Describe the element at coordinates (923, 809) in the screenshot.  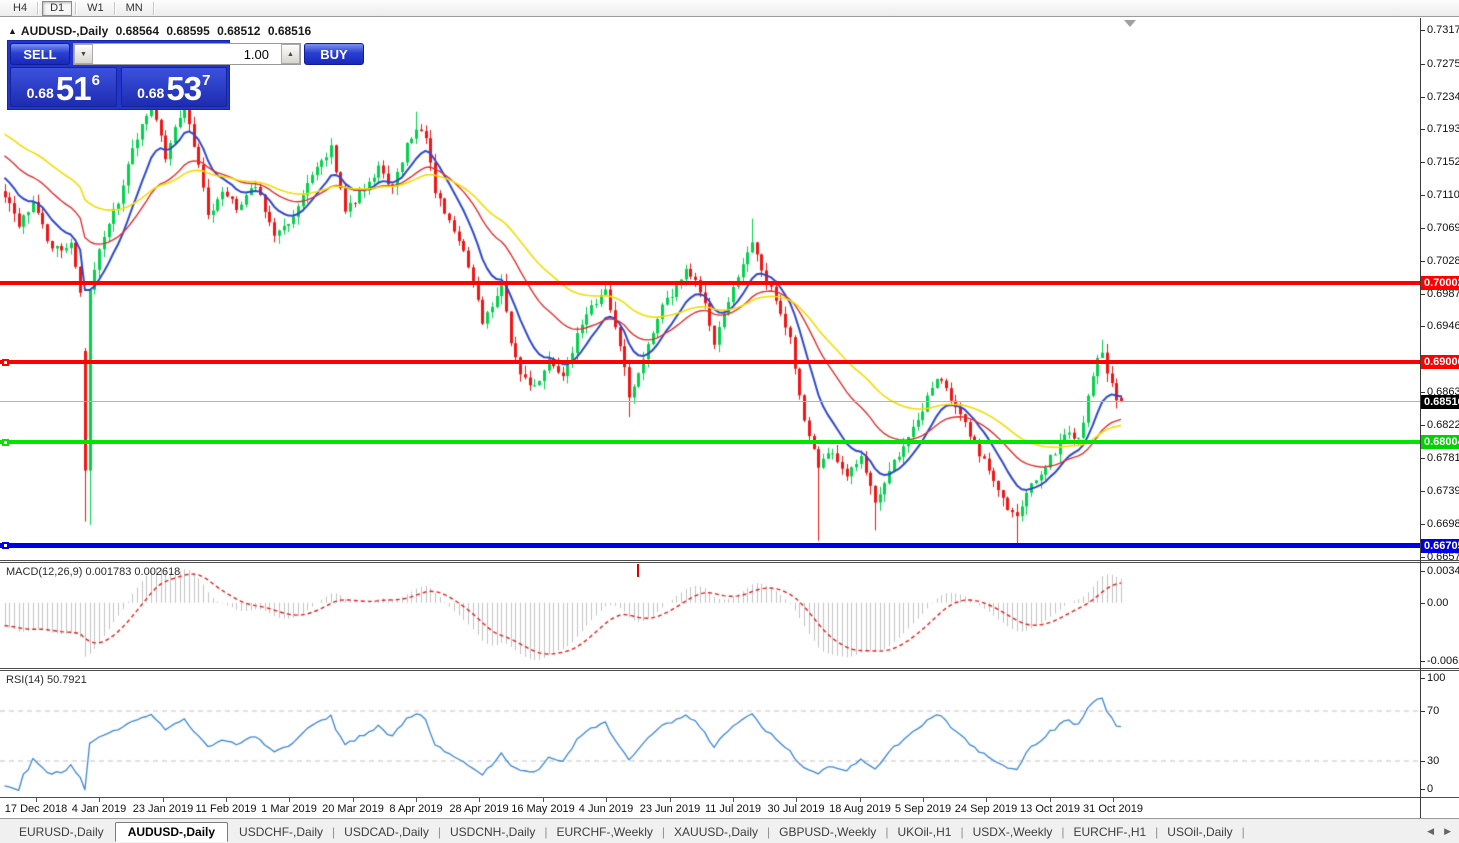
I see `time-axis-label: 5 Sep 2019` at that location.